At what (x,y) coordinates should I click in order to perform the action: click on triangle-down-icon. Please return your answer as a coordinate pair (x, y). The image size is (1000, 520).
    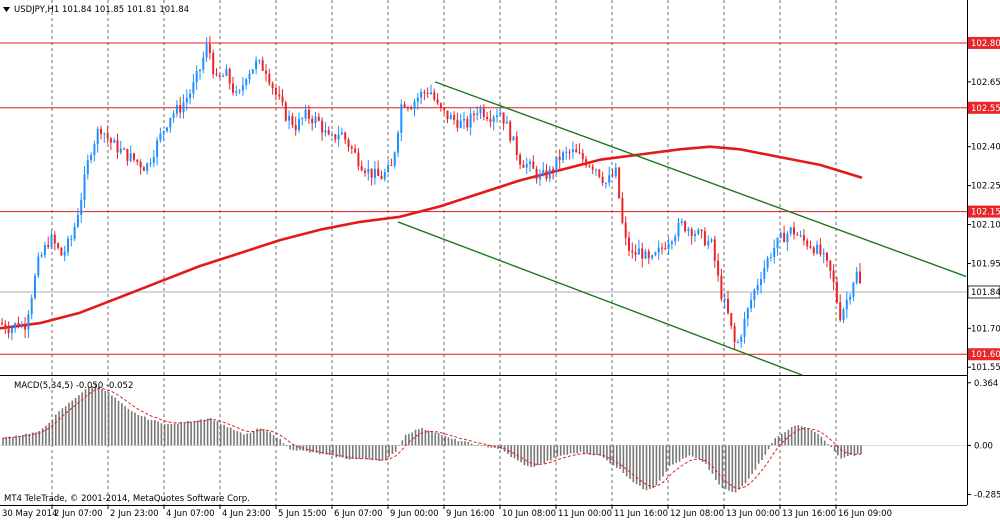
    Looking at the image, I should click on (6, 9).